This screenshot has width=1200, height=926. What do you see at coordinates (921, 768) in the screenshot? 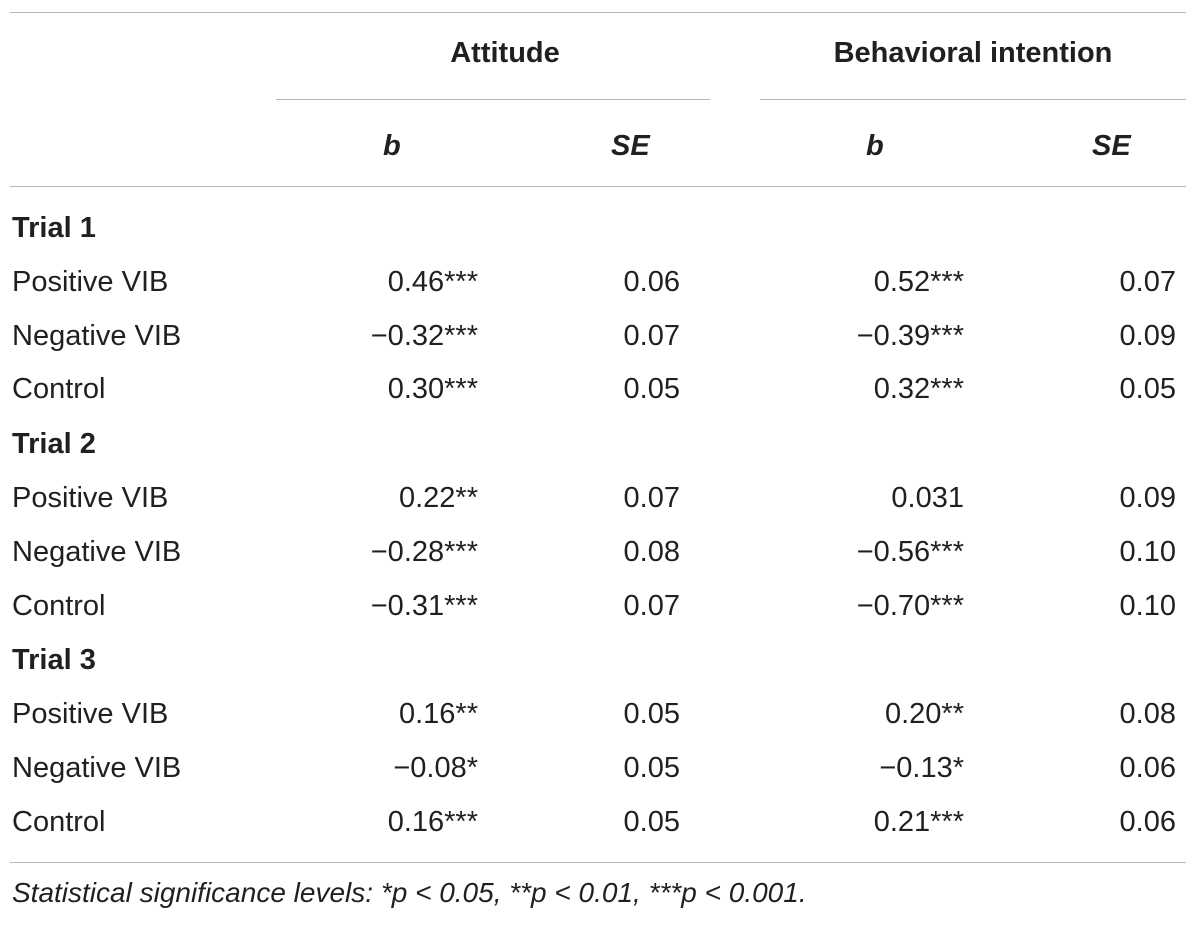
I see `behavioral-b-cell: −0.13*` at bounding box center [921, 768].